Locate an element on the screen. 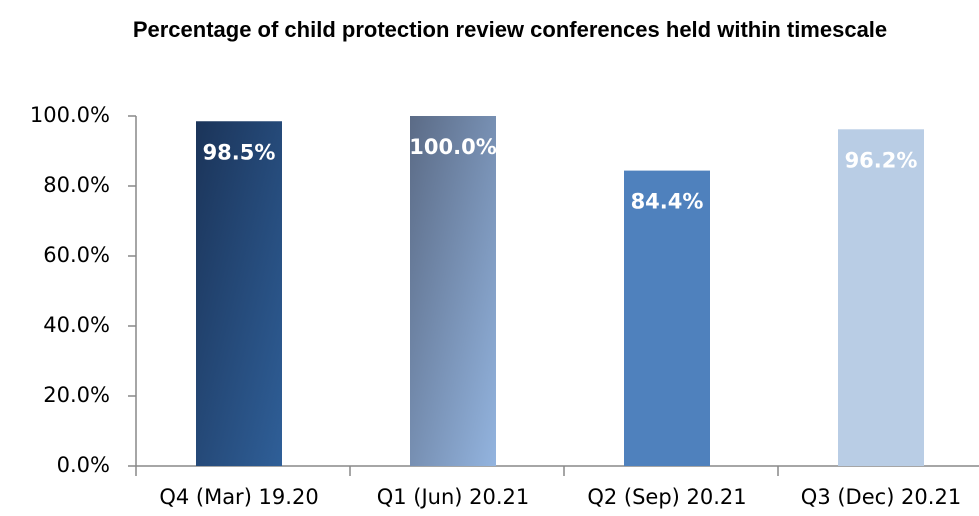 The image size is (979, 516). value-label: 98.5% is located at coordinates (239, 152).